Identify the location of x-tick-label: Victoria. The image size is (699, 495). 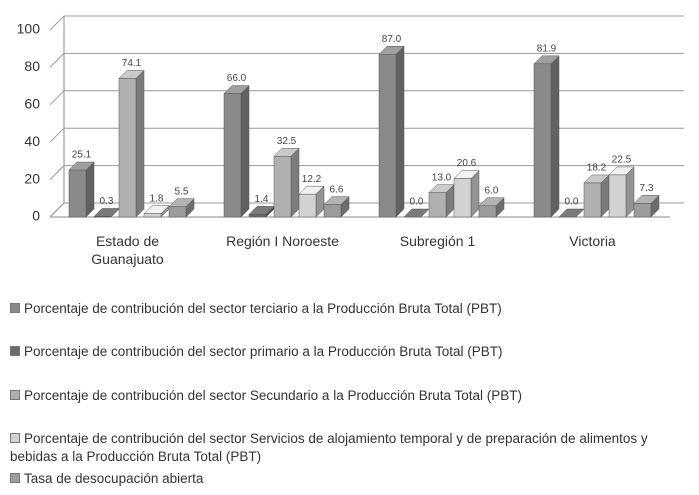
(592, 241).